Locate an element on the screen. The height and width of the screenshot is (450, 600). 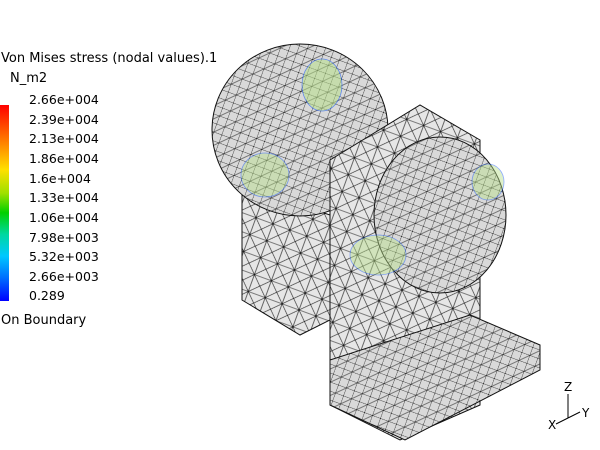
legend-label: 1.06e+004 is located at coordinates (64, 217).